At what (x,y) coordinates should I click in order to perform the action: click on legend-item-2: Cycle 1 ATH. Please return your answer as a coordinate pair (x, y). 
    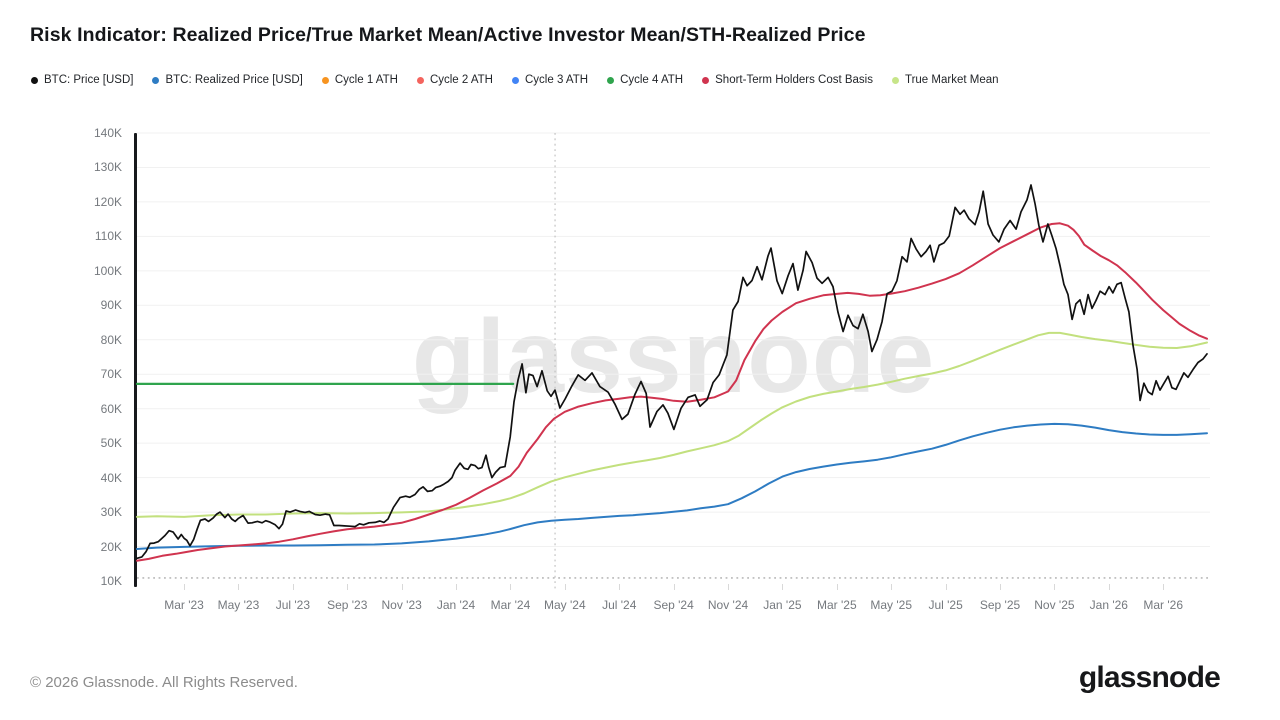
    Looking at the image, I should click on (359, 80).